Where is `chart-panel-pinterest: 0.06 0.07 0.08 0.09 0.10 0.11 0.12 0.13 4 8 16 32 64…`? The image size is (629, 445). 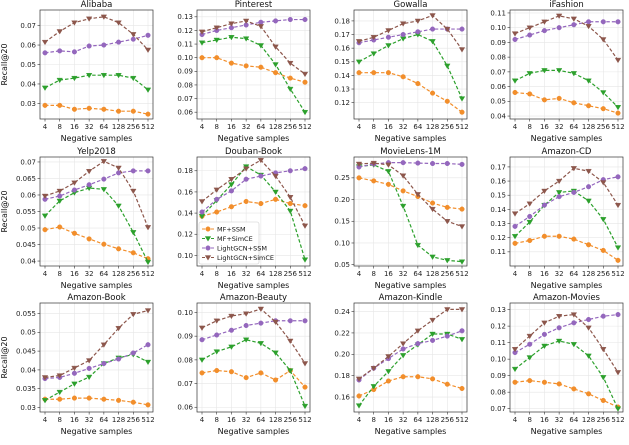
chart-panel-pinterest: 0.06 0.07 0.08 0.09 0.10 0.11 0.12 0.13 4 8 16 32 64… is located at coordinates (244, 71).